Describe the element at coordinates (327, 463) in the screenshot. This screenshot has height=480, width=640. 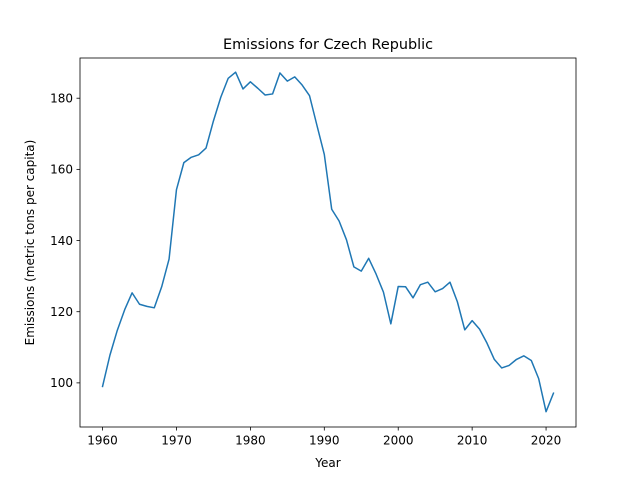
I see `x-axis-label: Year` at that location.